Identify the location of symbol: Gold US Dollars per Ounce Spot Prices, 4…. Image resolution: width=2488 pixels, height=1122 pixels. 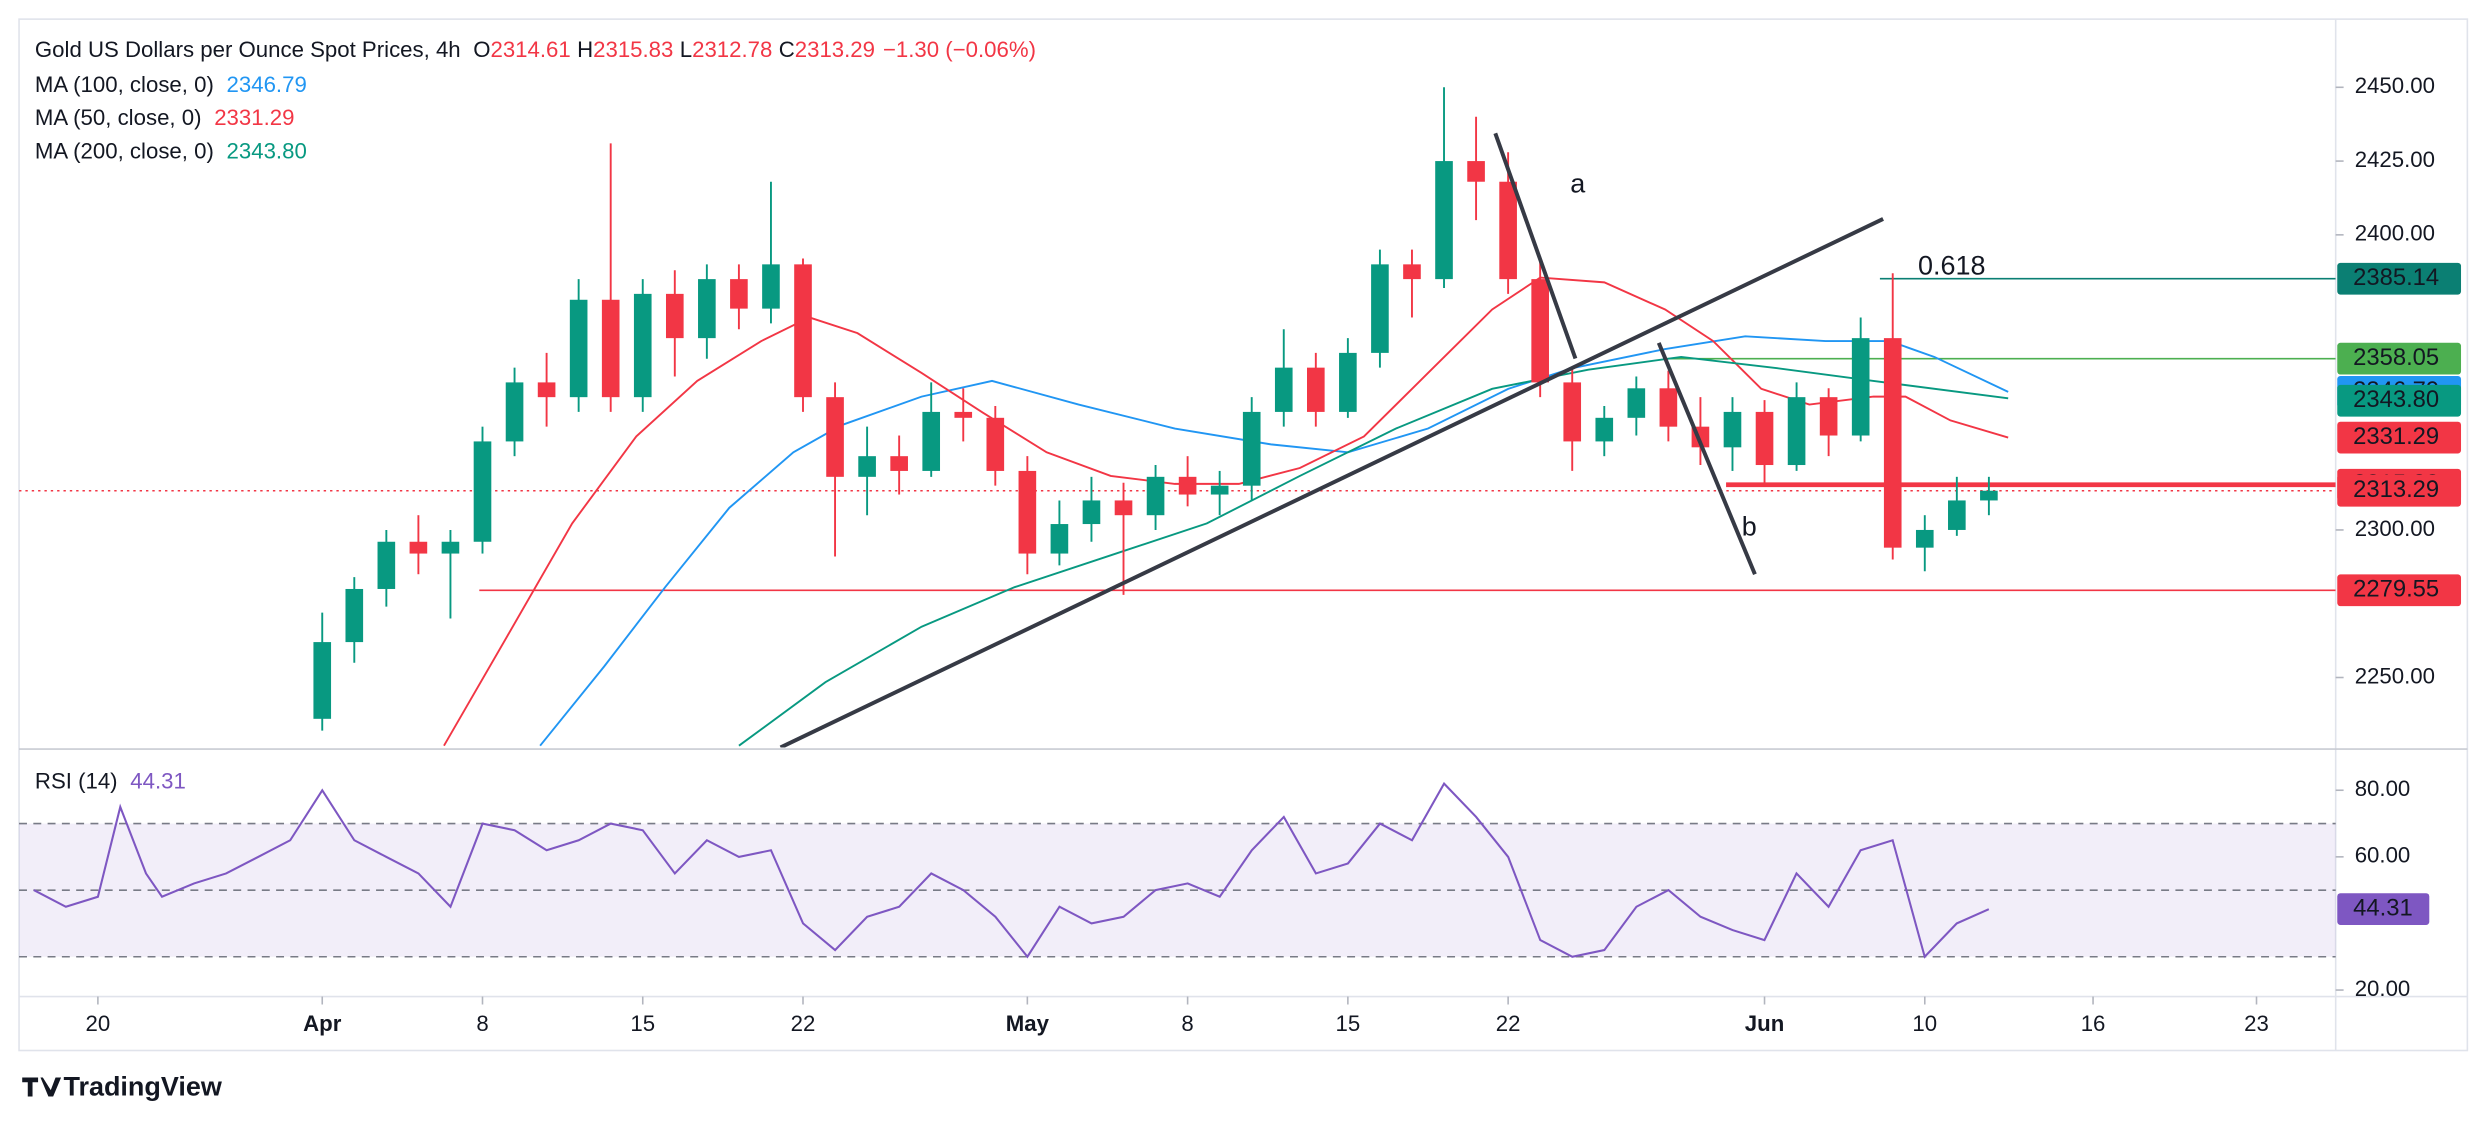
(248, 49).